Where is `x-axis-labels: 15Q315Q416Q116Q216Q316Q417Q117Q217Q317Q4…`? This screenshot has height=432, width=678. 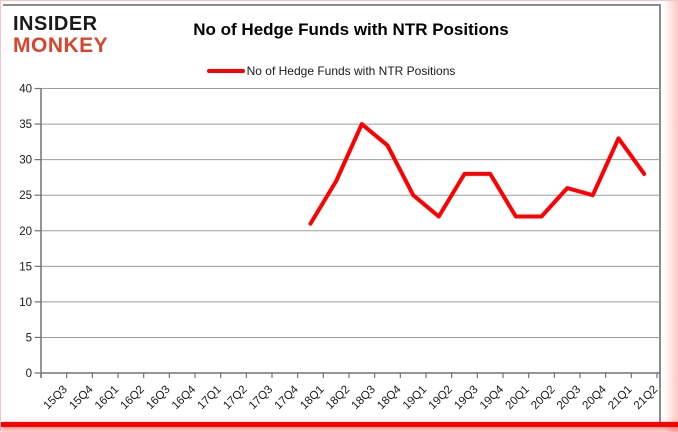 x-axis-labels: 15Q315Q416Q116Q216Q316Q417Q117Q217Q317Q4… is located at coordinates (351, 397).